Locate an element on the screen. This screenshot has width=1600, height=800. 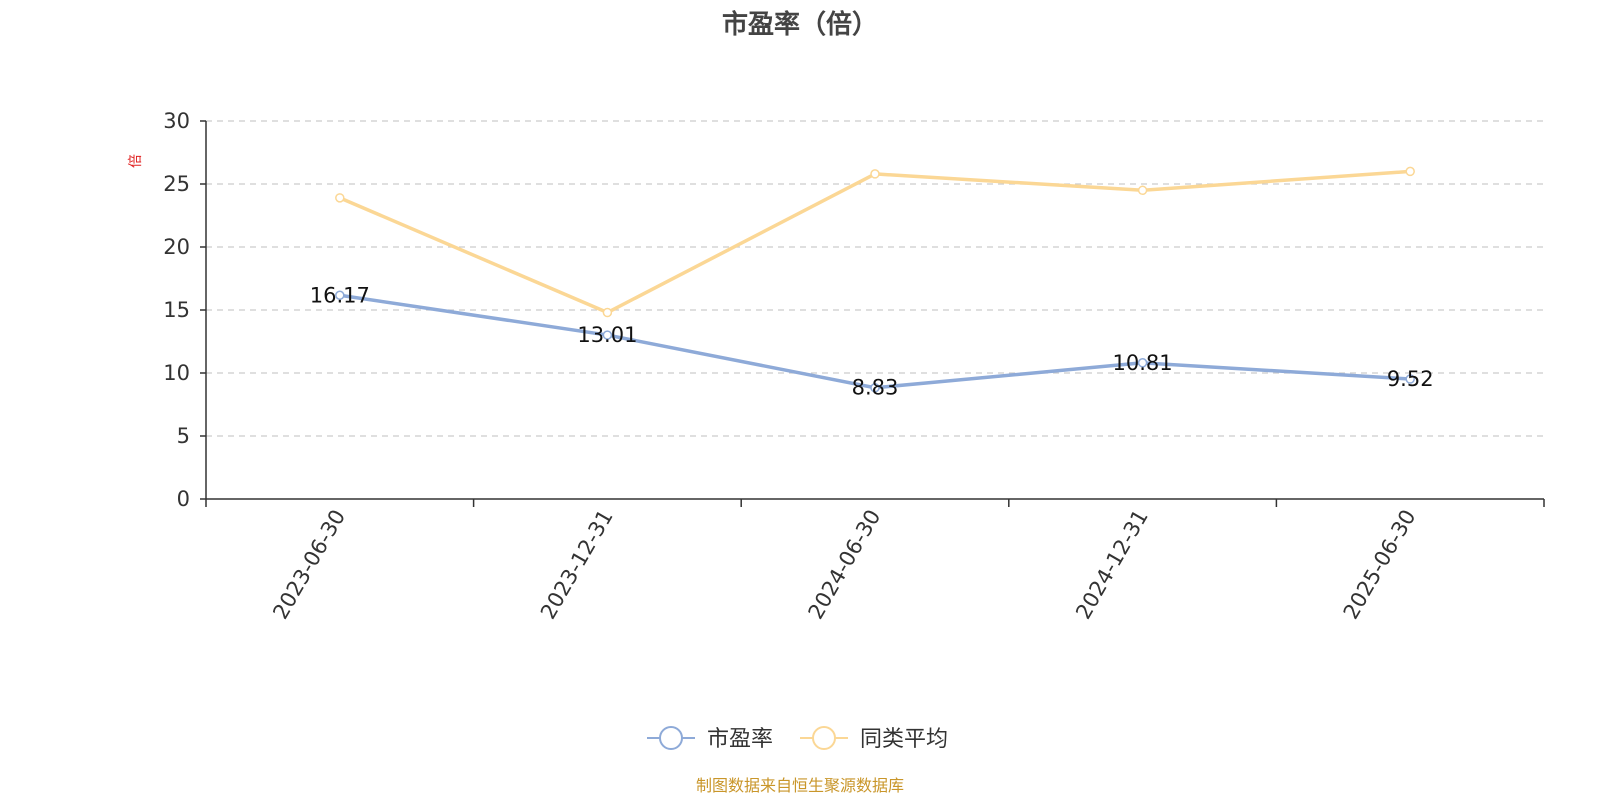
legend-pe-label: 市盈率 is located at coordinates (740, 739).